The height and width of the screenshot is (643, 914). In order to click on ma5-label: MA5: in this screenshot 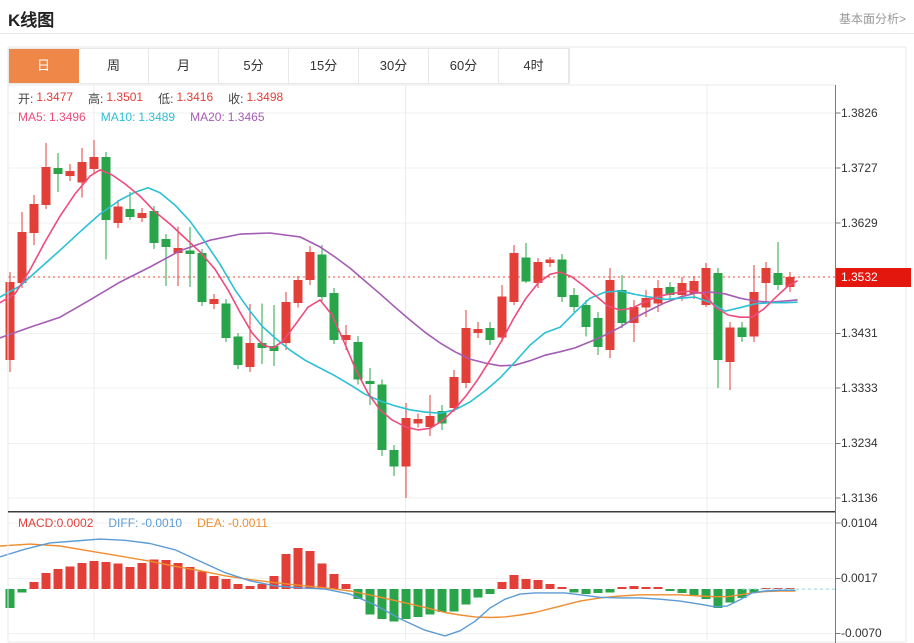, I will do `click(32, 117)`.